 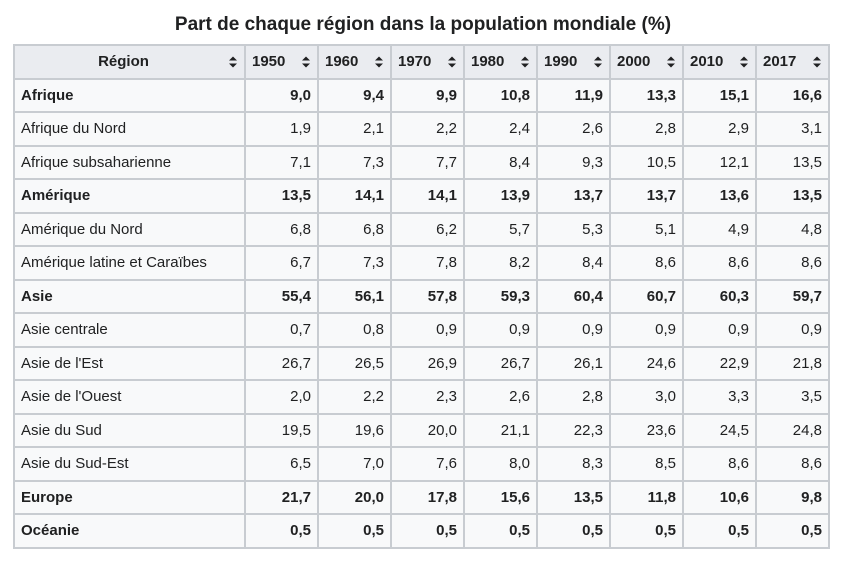 I want to click on table-row: Asie 55,4 56,1 57,8 59,3 60,4 60,7 60,3 59,7, so click(x=421, y=296).